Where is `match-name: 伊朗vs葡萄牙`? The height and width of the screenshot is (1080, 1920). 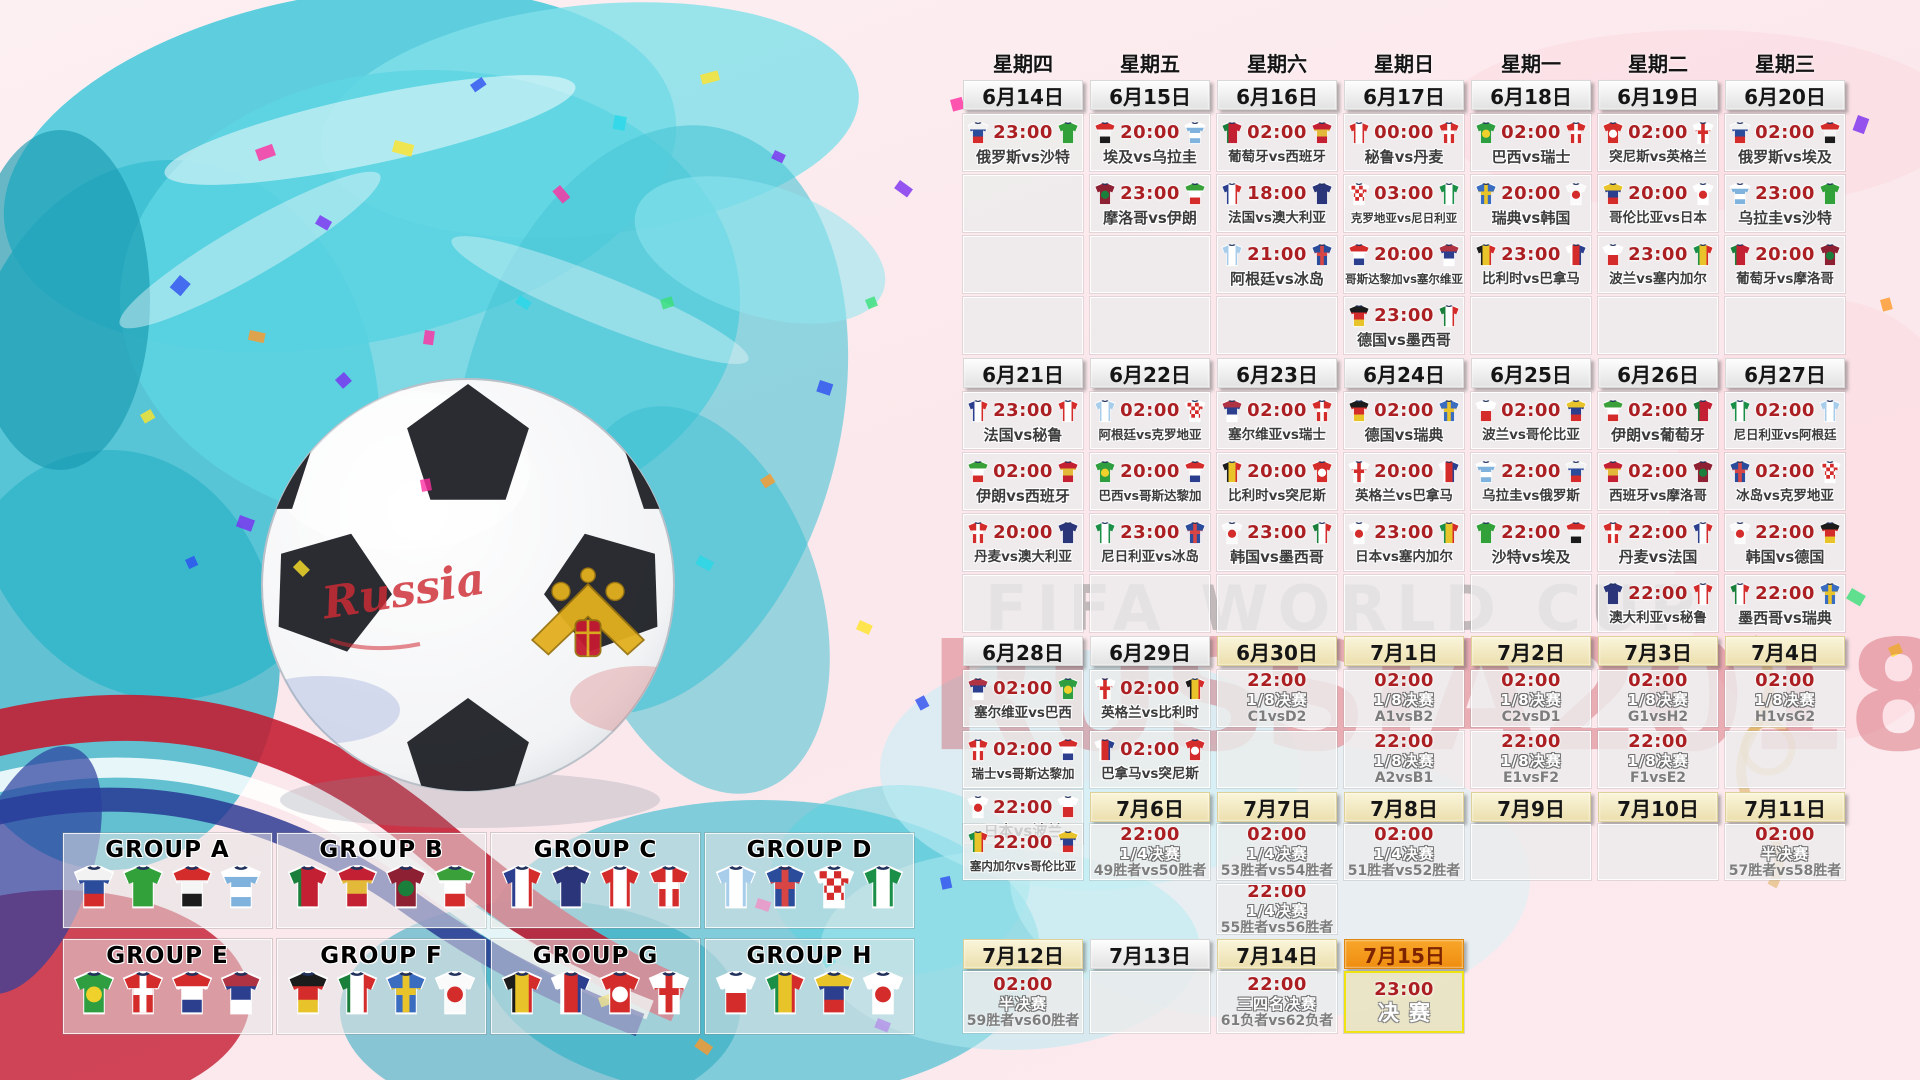
match-name: 伊朗vs葡萄牙 is located at coordinates (1658, 434).